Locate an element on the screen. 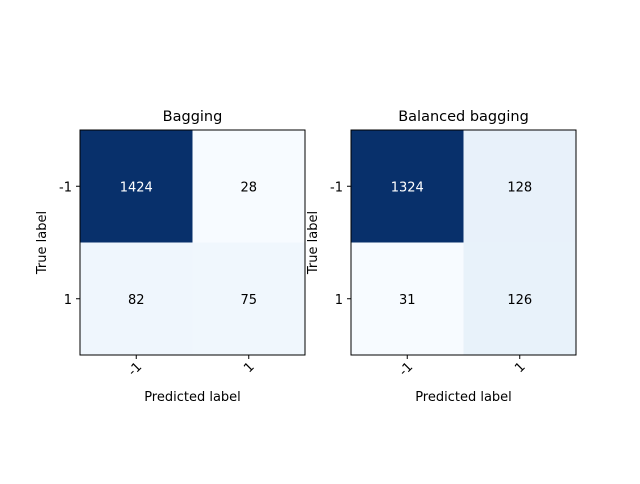  cell-value-label: 75 is located at coordinates (248, 300).